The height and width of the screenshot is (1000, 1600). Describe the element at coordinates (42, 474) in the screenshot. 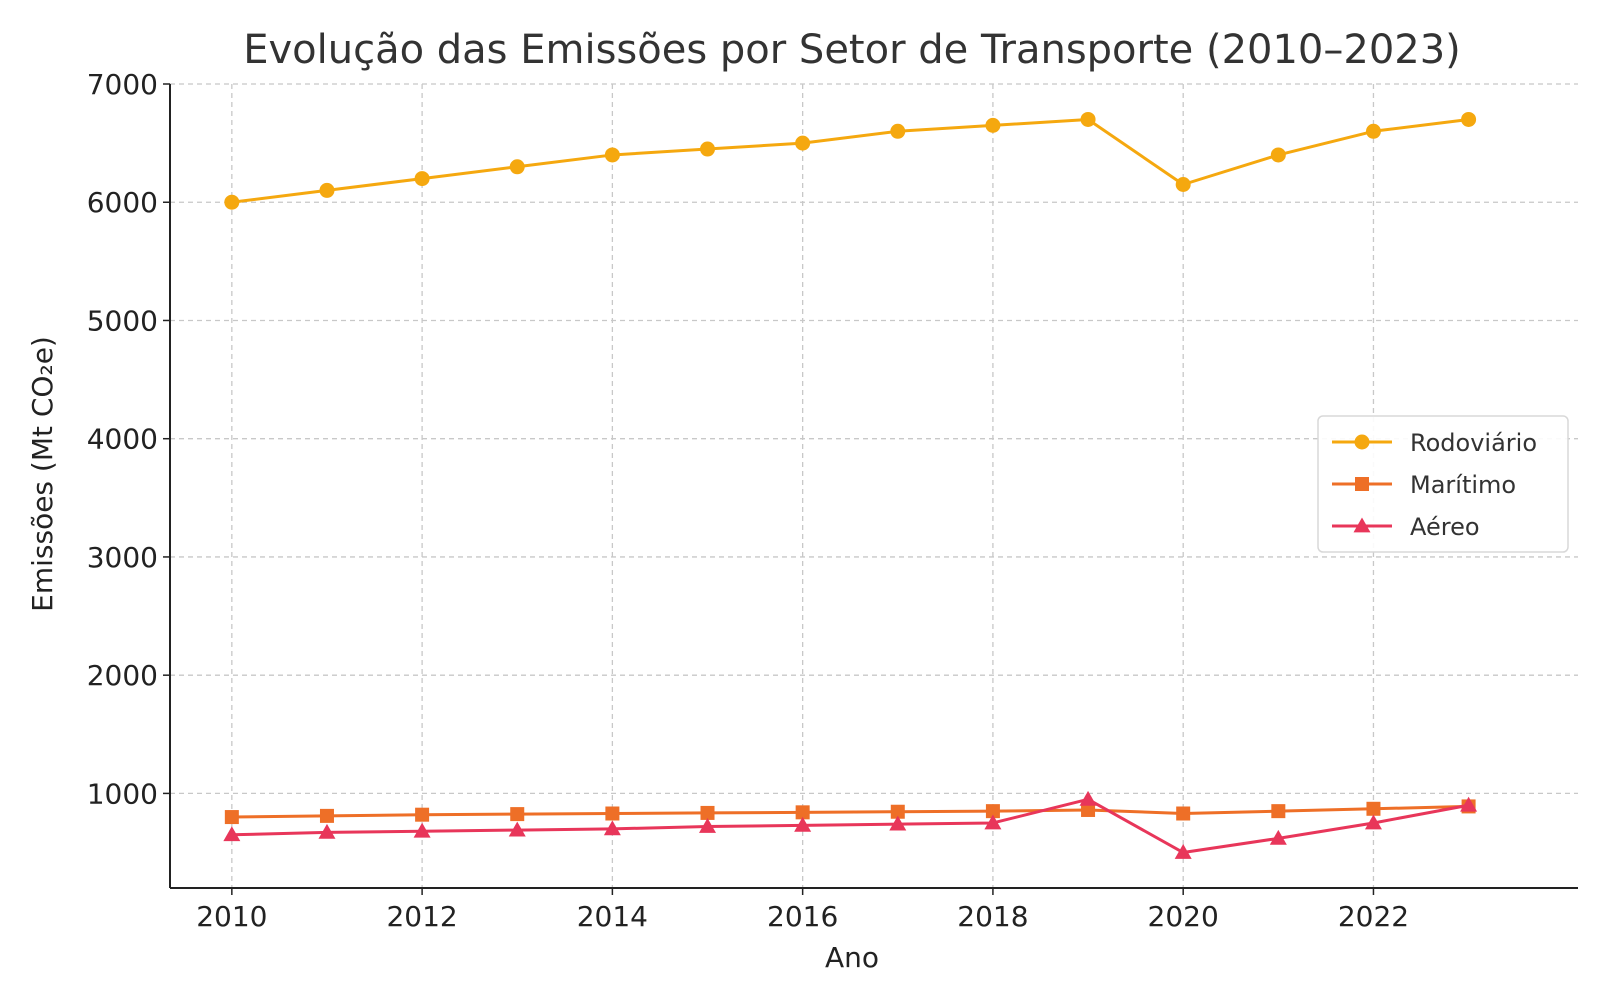

I see `y-axis-label: Emissões (Mt CO₂e)` at that location.